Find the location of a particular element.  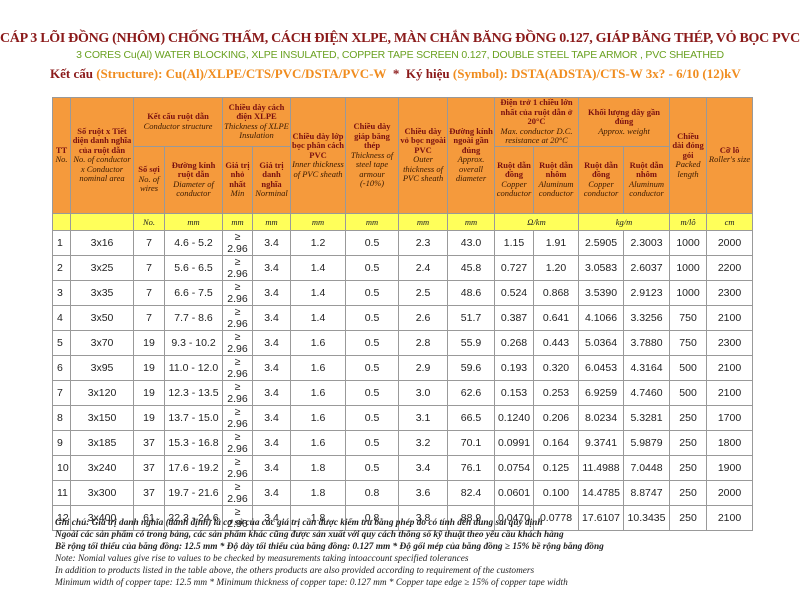

header-cell: Chiều dài đóng gói Packed length is located at coordinates (688, 155).